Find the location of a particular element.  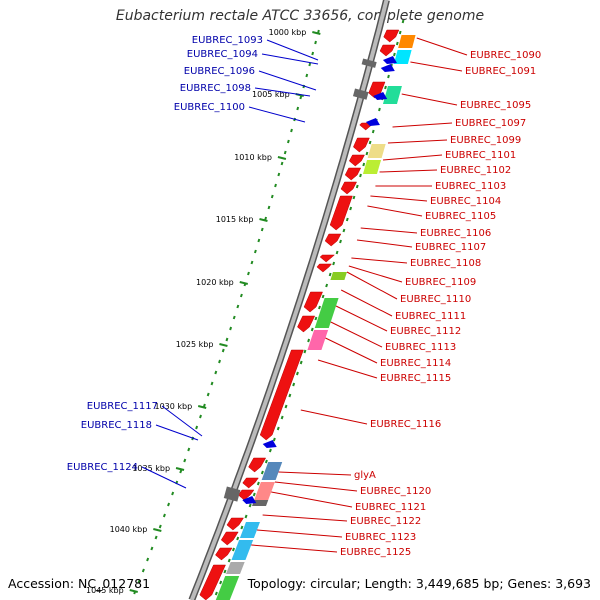

forward-gene-label: EUBREC_1102 is located at coordinates (475, 170).